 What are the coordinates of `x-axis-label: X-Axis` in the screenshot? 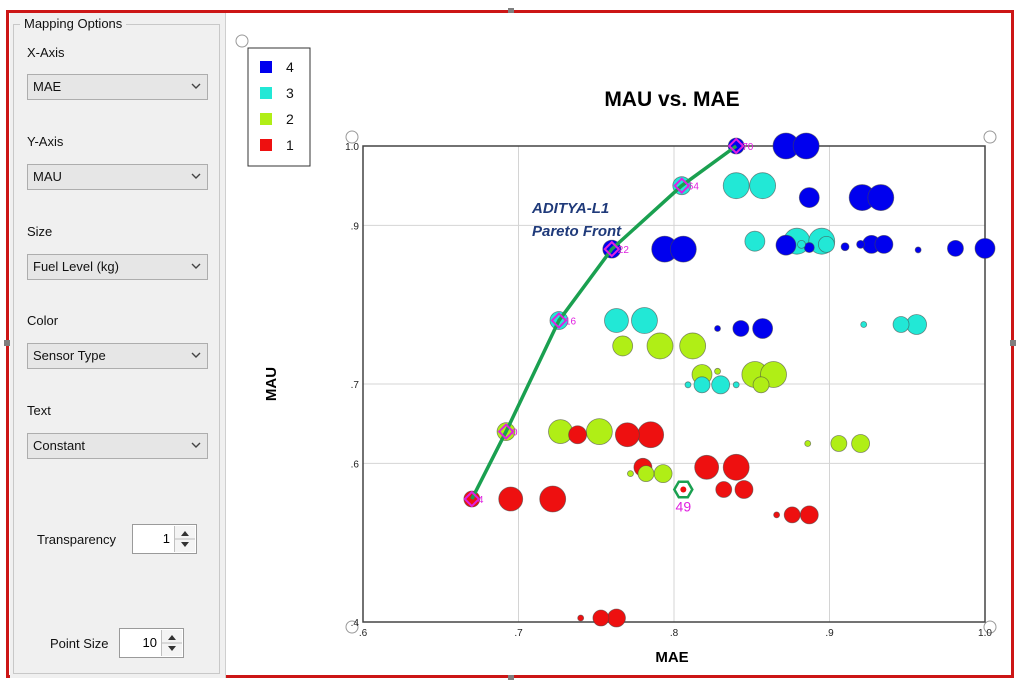 It's located at (46, 52).